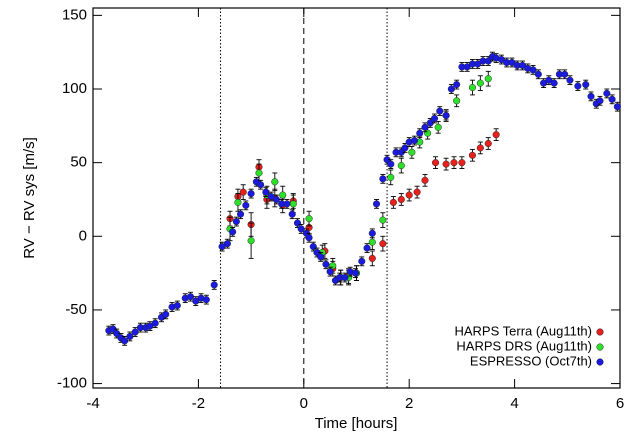 The height and width of the screenshot is (436, 635). What do you see at coordinates (409, 403) in the screenshot?
I see `x-tick-label: 2` at bounding box center [409, 403].